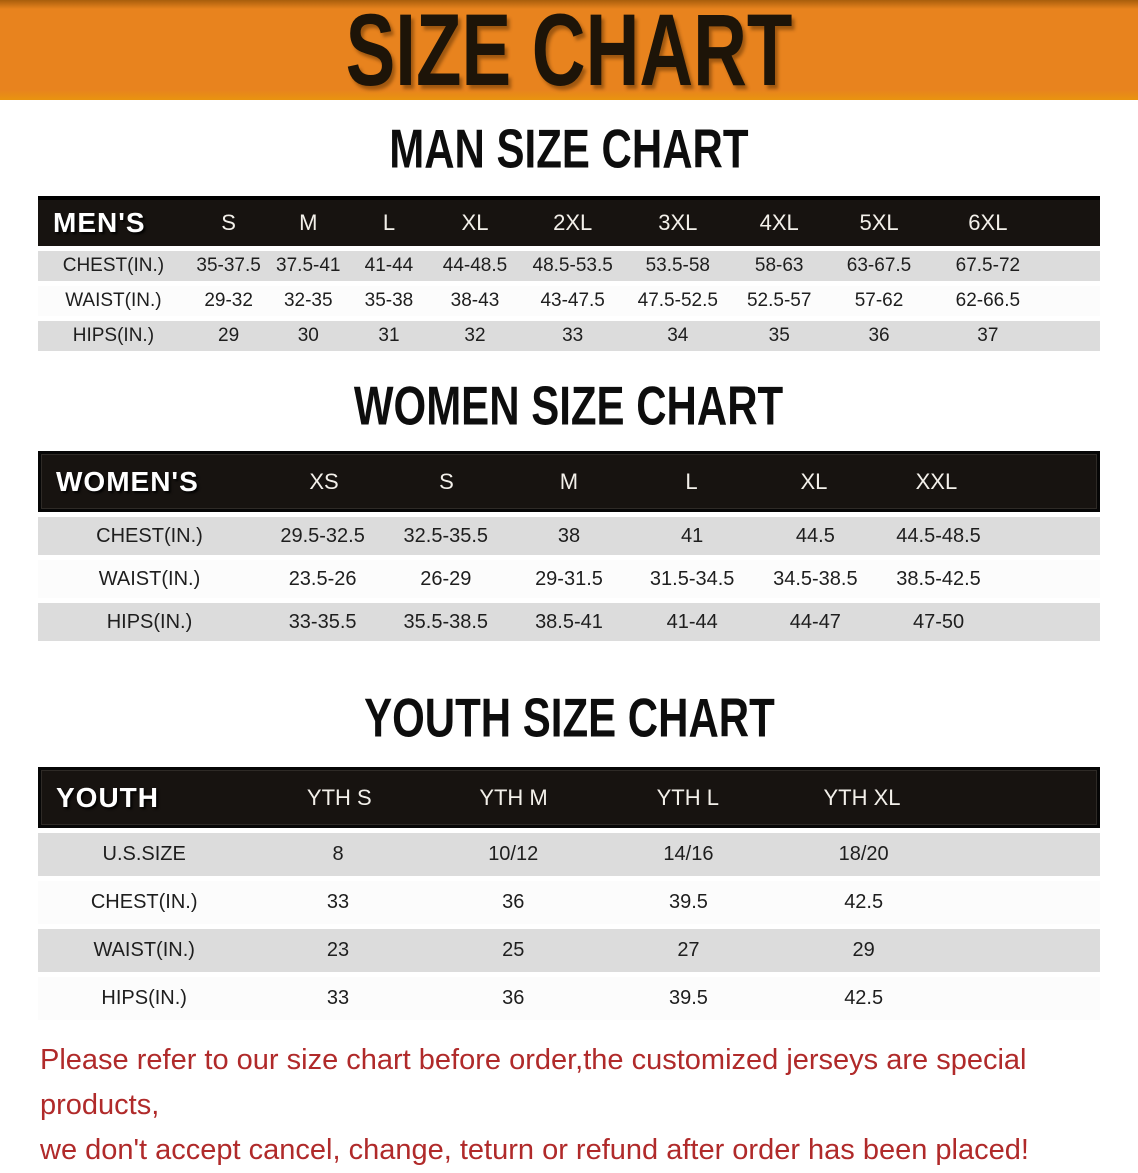 The width and height of the screenshot is (1138, 1173). Describe the element at coordinates (815, 621) in the screenshot. I see `size-value-cell: 44-47` at that location.